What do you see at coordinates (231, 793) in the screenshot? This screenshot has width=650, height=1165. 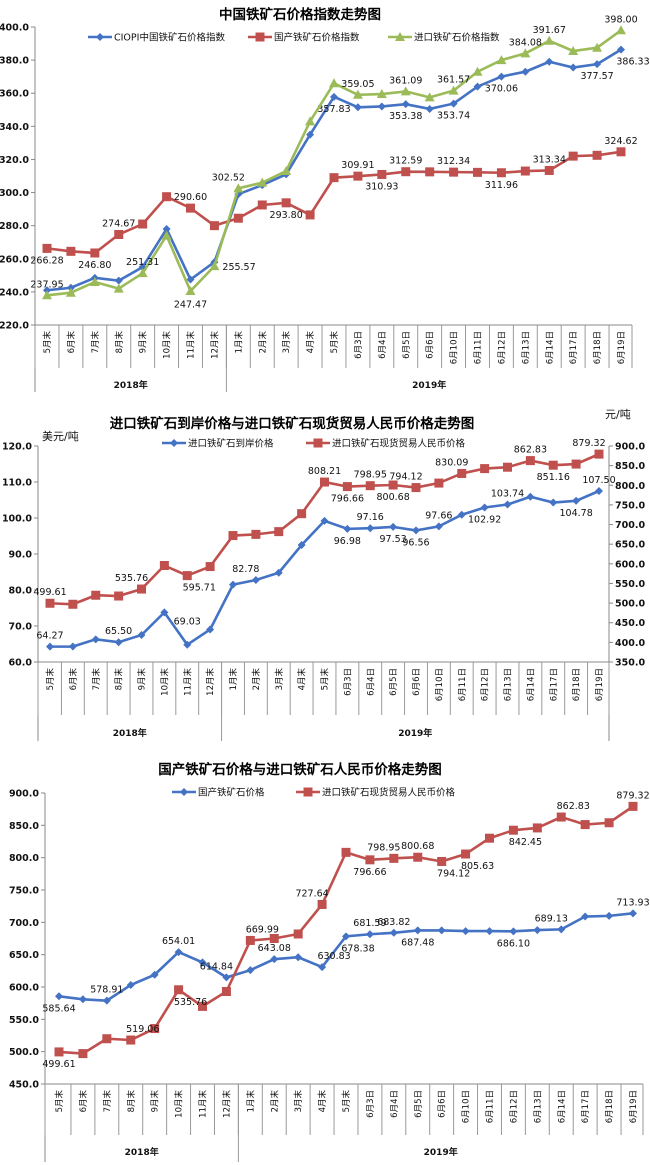 I see `legend-label: 国产铁矿石价格` at bounding box center [231, 793].